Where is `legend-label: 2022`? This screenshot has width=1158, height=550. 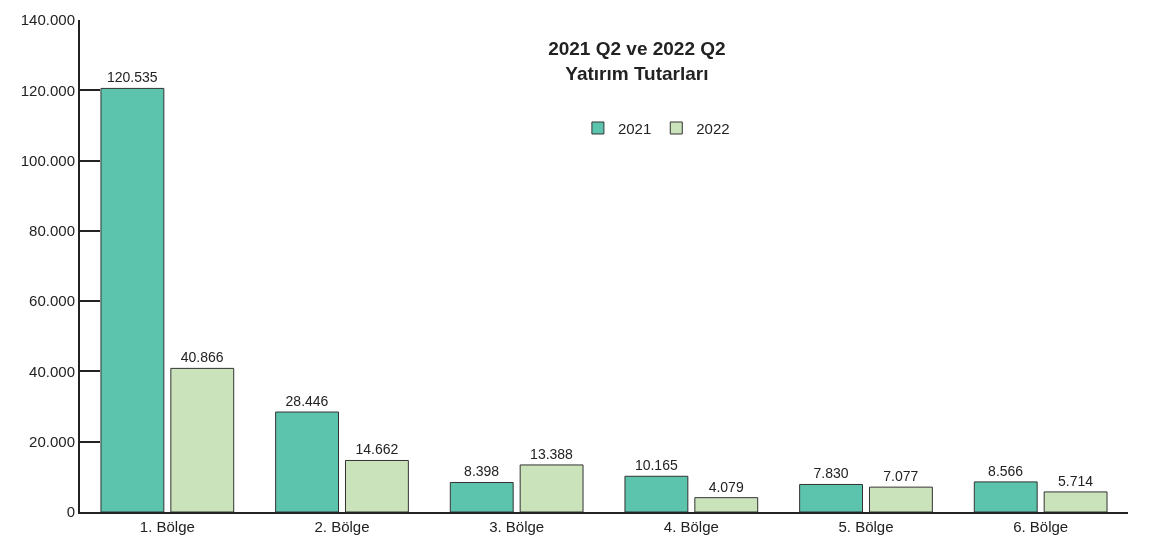 legend-label: 2022 is located at coordinates (713, 128).